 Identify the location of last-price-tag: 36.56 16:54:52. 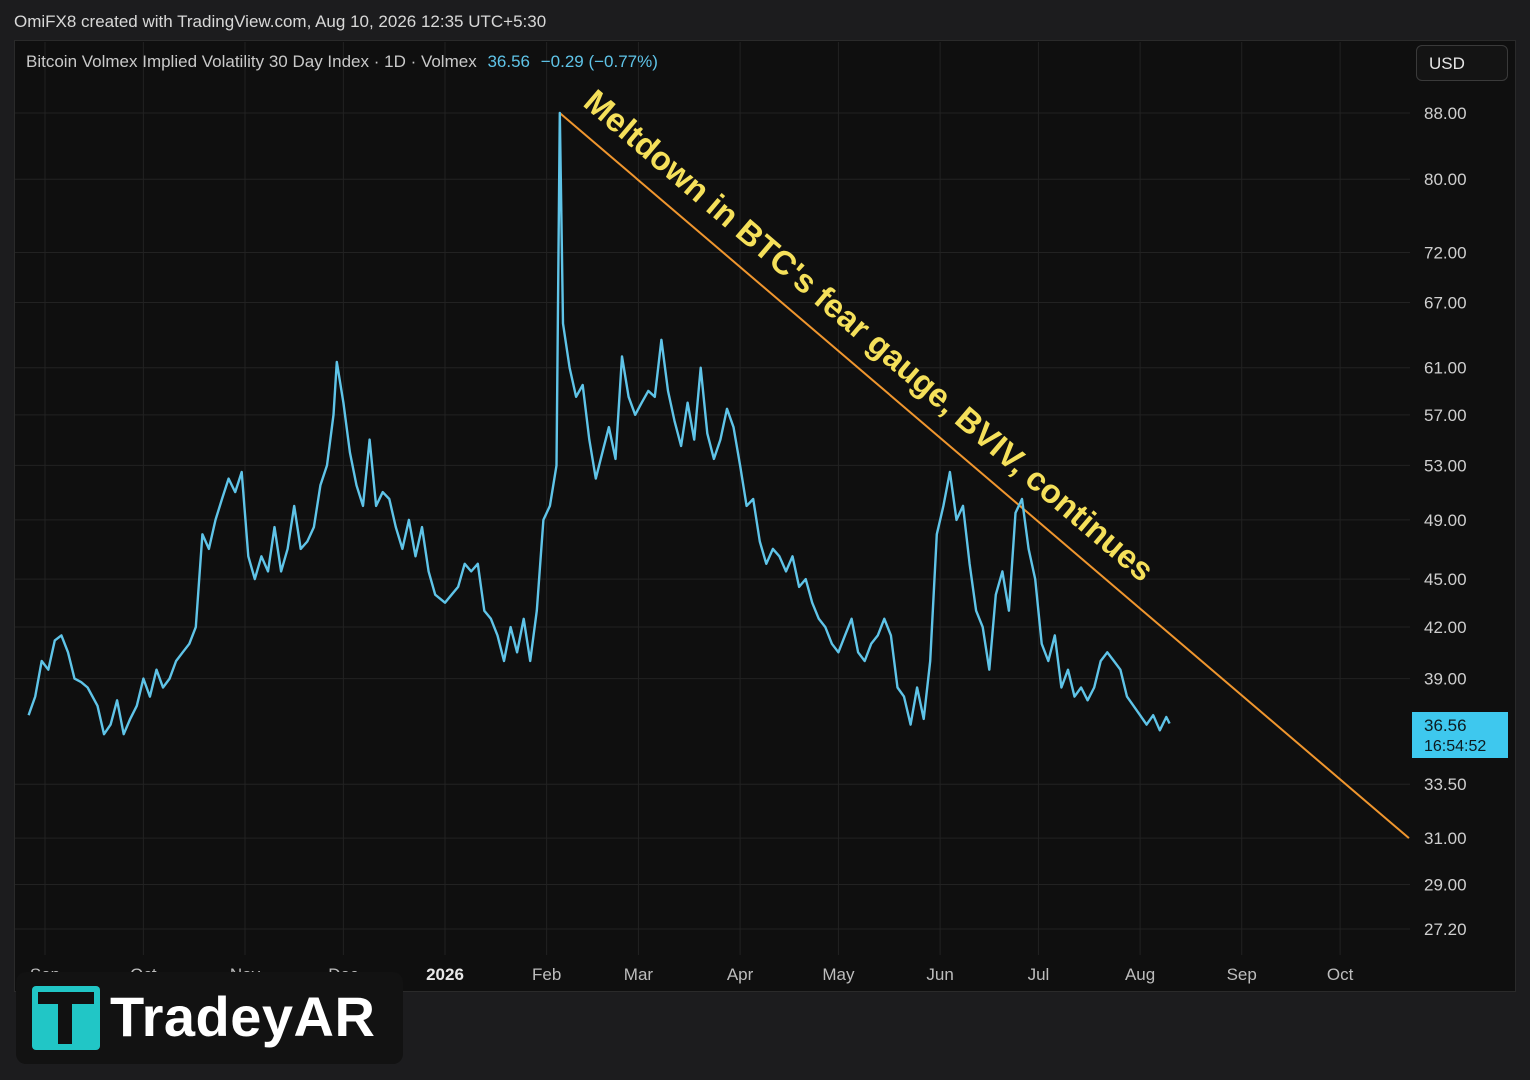
(1460, 735).